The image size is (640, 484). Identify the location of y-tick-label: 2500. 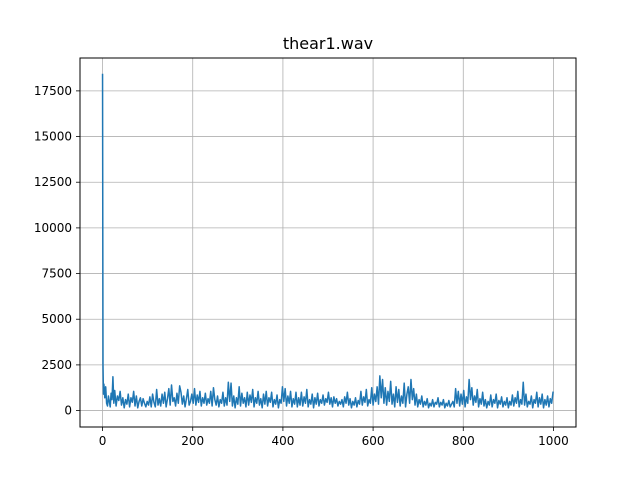
(56, 365).